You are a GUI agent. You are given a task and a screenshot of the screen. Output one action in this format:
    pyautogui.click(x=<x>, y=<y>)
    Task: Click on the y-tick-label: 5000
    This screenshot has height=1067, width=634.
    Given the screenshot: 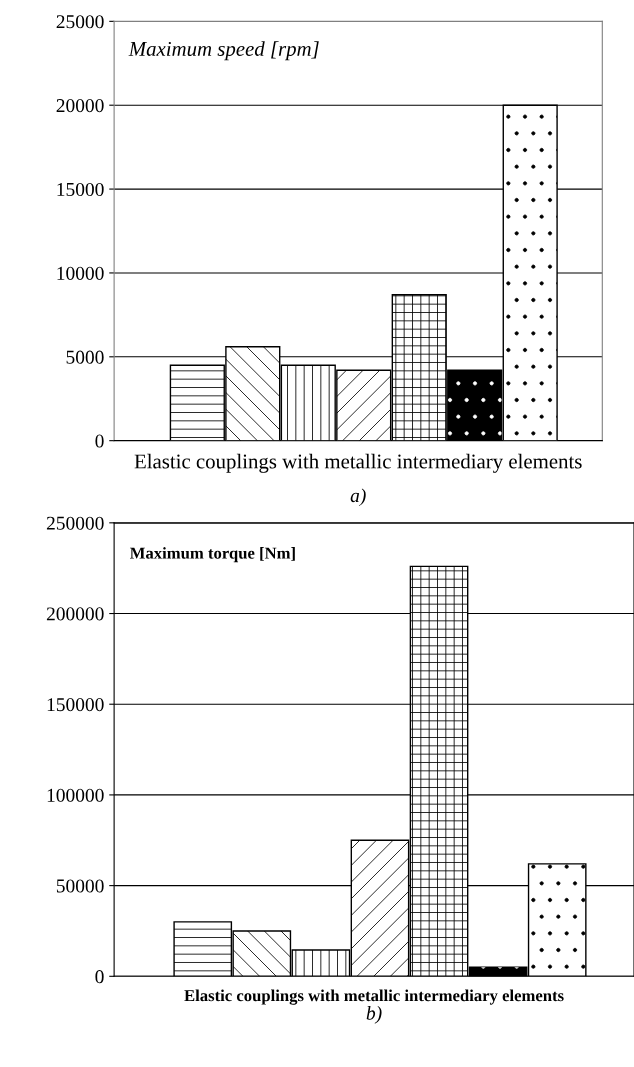 What is the action you would take?
    pyautogui.click(x=85, y=357)
    